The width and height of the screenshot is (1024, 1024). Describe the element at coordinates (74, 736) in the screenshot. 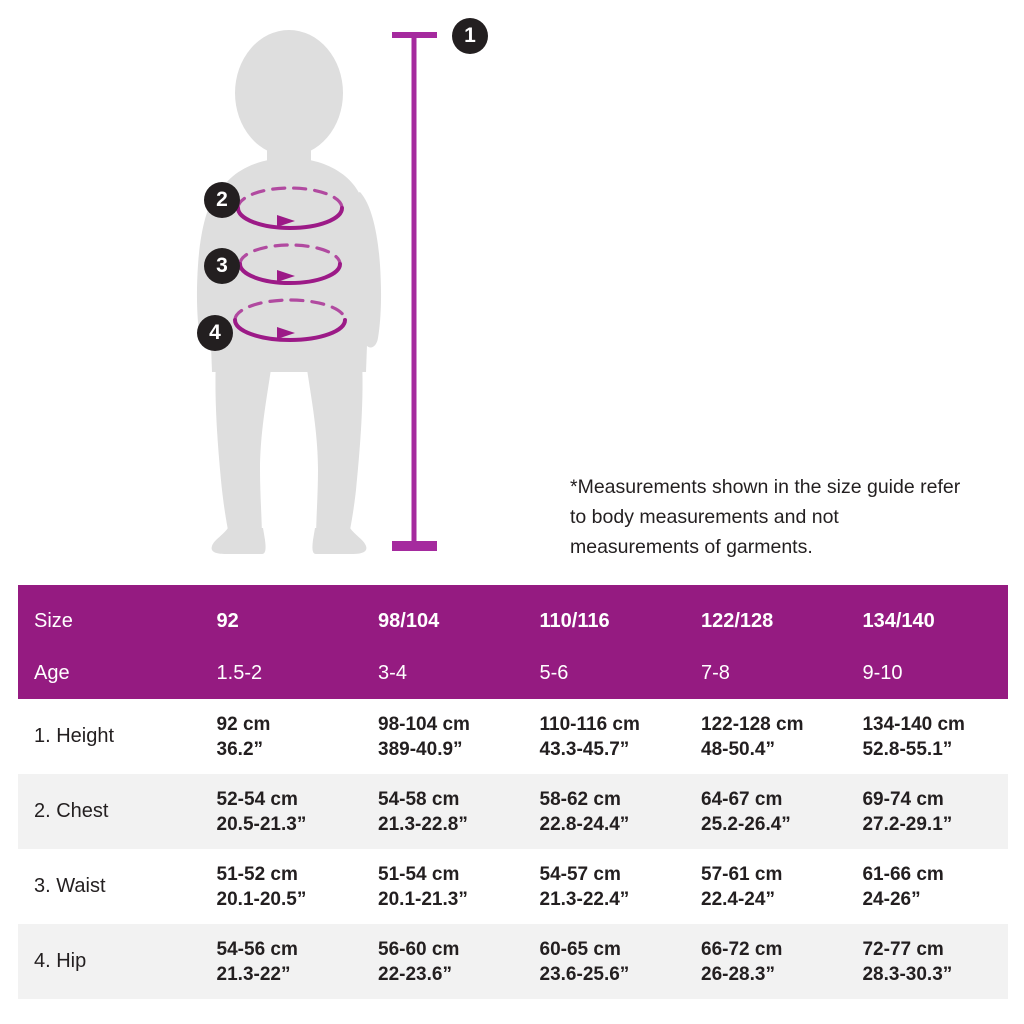

I see `row-label-height: 1. Height` at that location.